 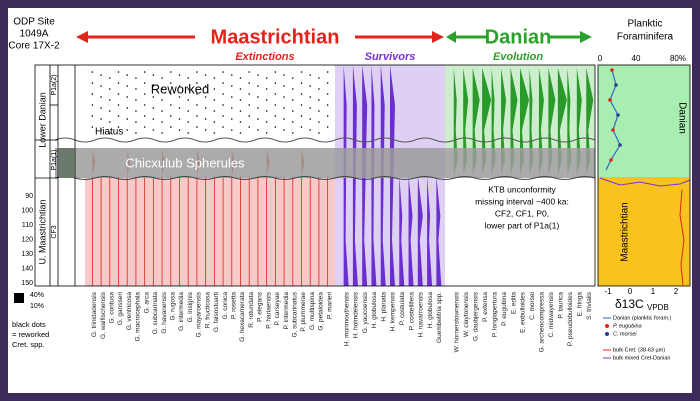 I want to click on axis-label: δ13C, so click(x=629, y=304).